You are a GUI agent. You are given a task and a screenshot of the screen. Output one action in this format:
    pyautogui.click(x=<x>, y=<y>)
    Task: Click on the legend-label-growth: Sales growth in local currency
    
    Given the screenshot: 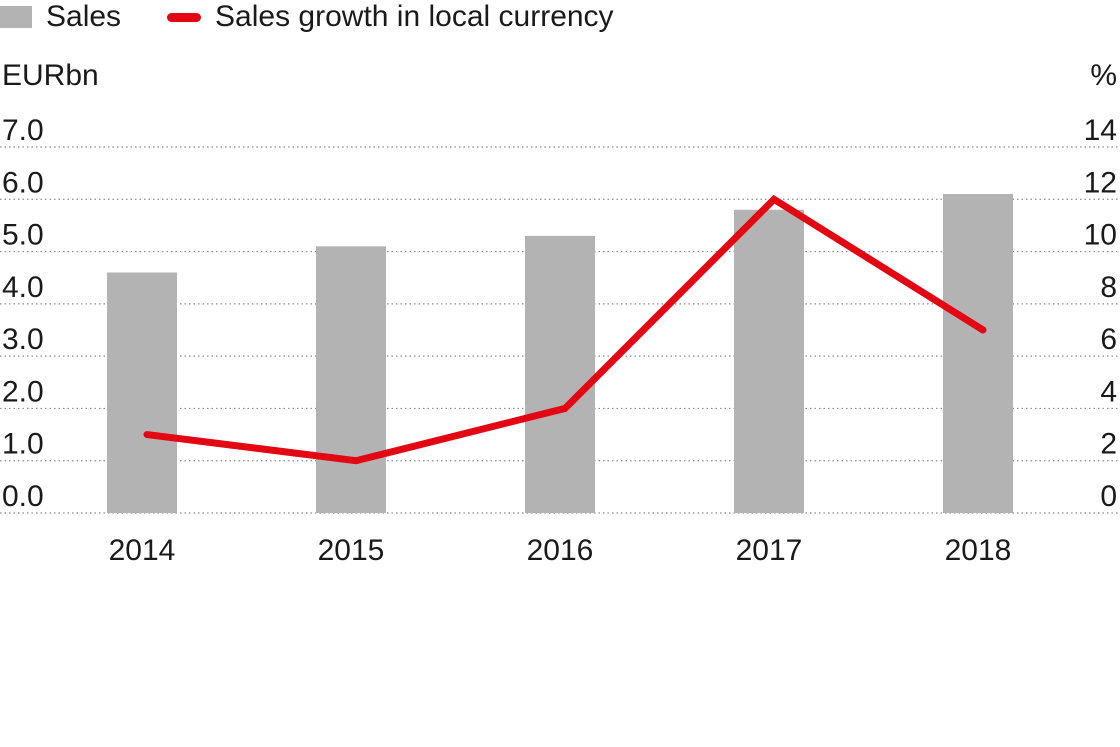 What is the action you would take?
    pyautogui.click(x=414, y=16)
    